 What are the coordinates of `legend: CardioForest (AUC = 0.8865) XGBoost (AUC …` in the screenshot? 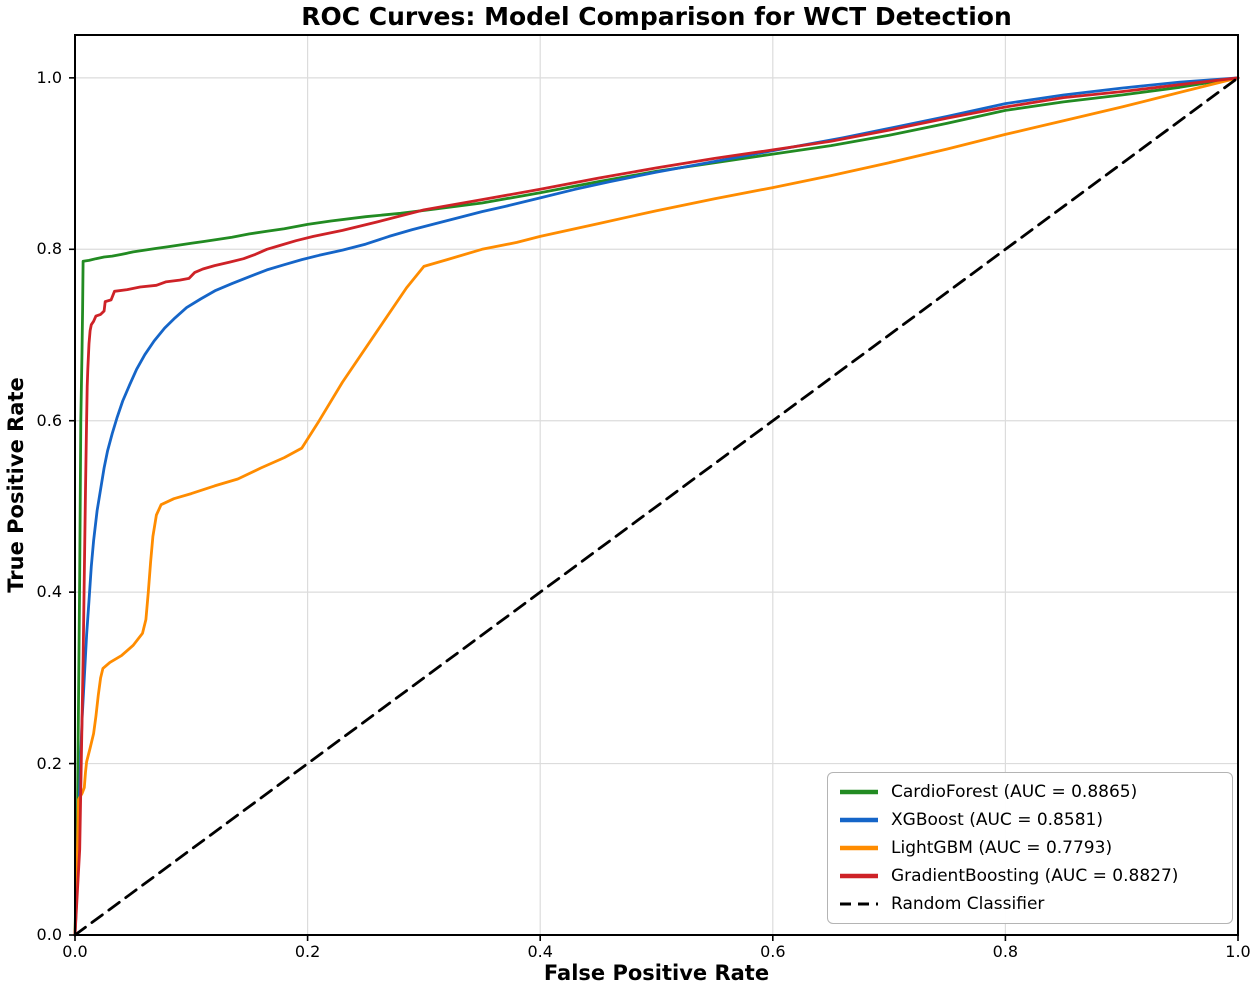 It's located at (1030, 848).